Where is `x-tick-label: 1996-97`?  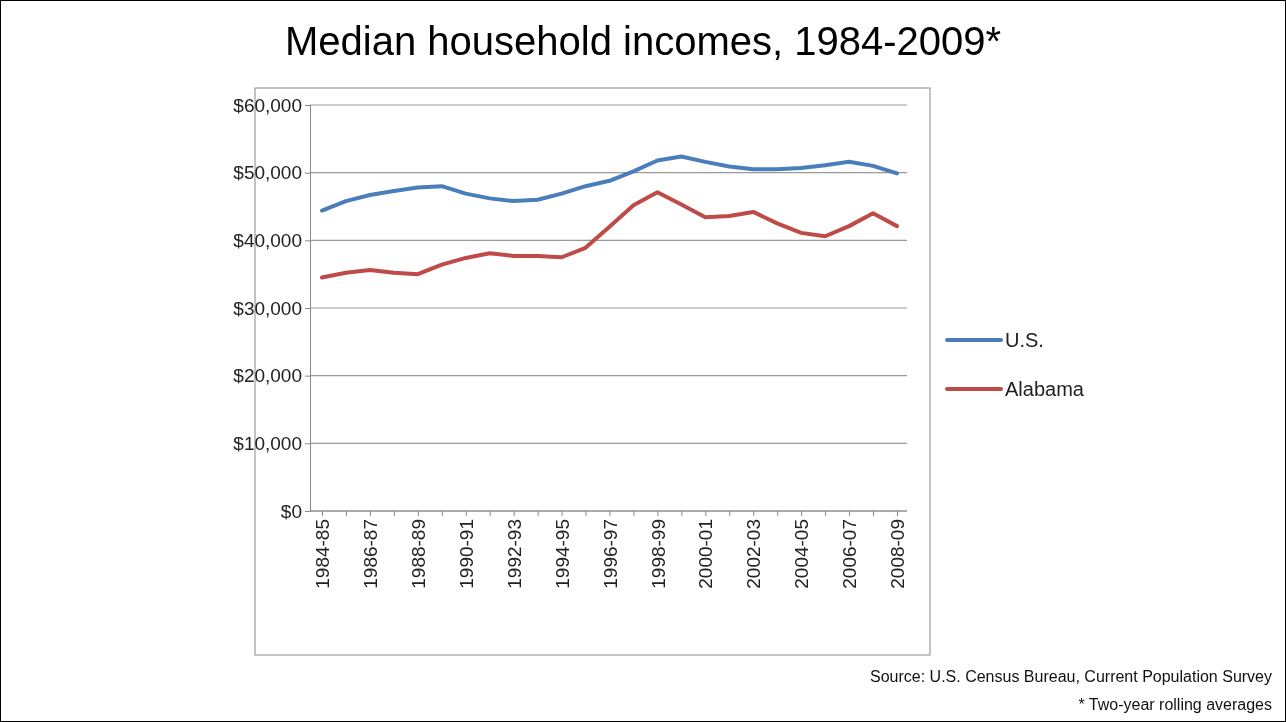 x-tick-label: 1996-97 is located at coordinates (610, 554).